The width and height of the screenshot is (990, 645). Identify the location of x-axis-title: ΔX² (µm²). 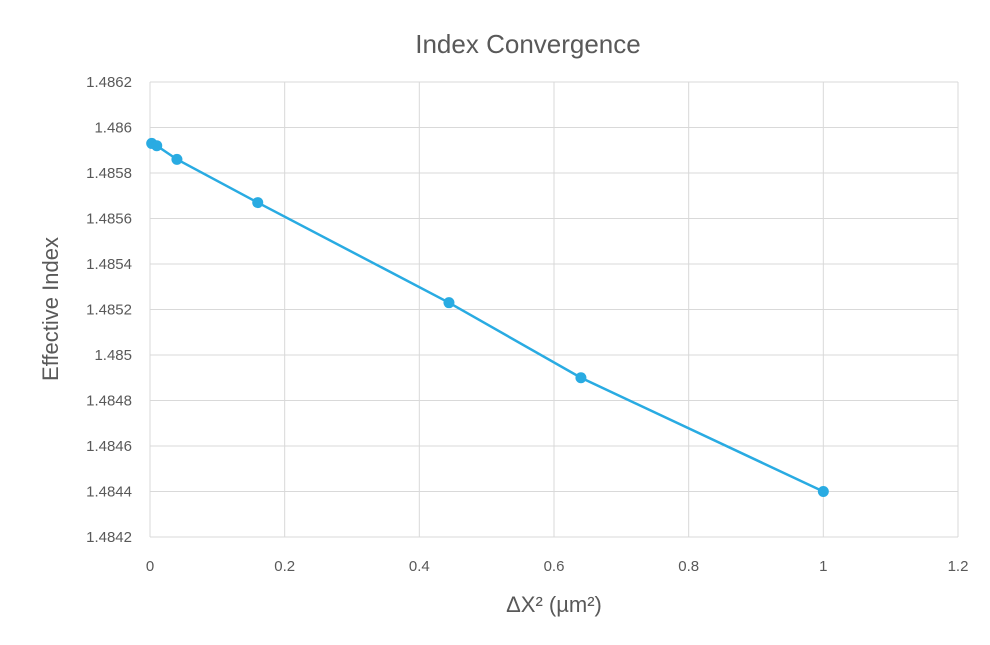
(554, 604).